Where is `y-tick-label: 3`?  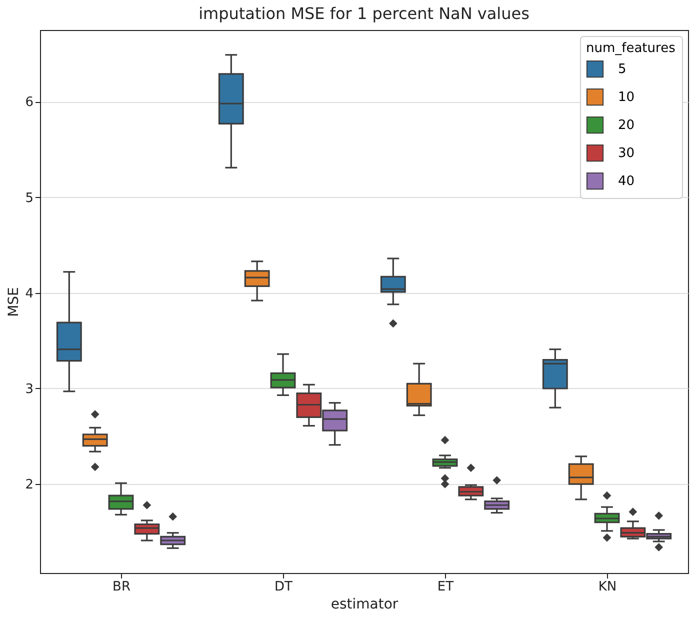 y-tick-label: 3 is located at coordinates (29, 389).